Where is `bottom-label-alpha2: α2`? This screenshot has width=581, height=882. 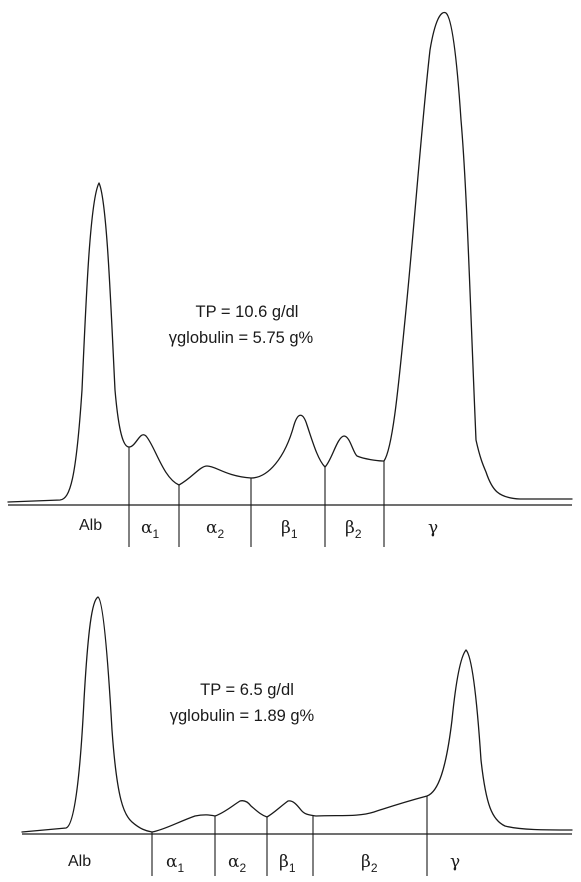 bottom-label-alpha2: α2 is located at coordinates (237, 863).